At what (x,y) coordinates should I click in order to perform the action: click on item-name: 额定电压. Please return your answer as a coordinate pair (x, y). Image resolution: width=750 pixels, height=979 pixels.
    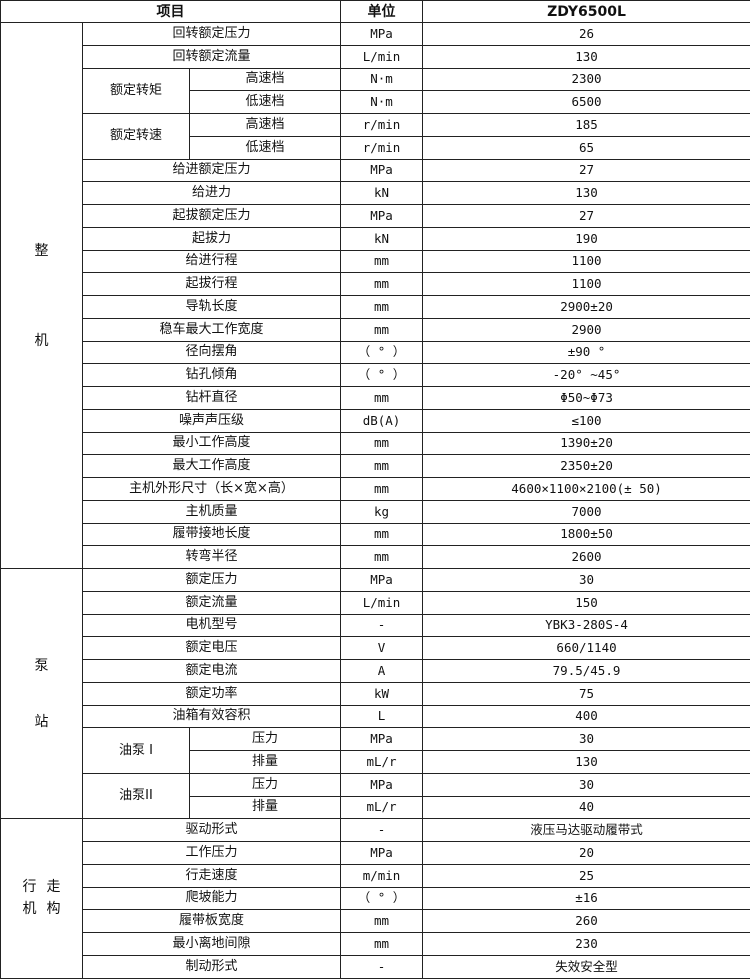
    Looking at the image, I should click on (212, 648).